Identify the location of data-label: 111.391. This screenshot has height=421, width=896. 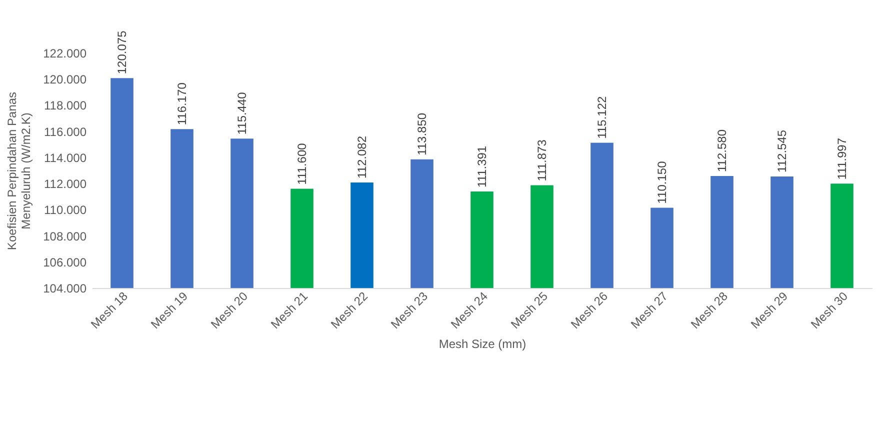
(482, 167).